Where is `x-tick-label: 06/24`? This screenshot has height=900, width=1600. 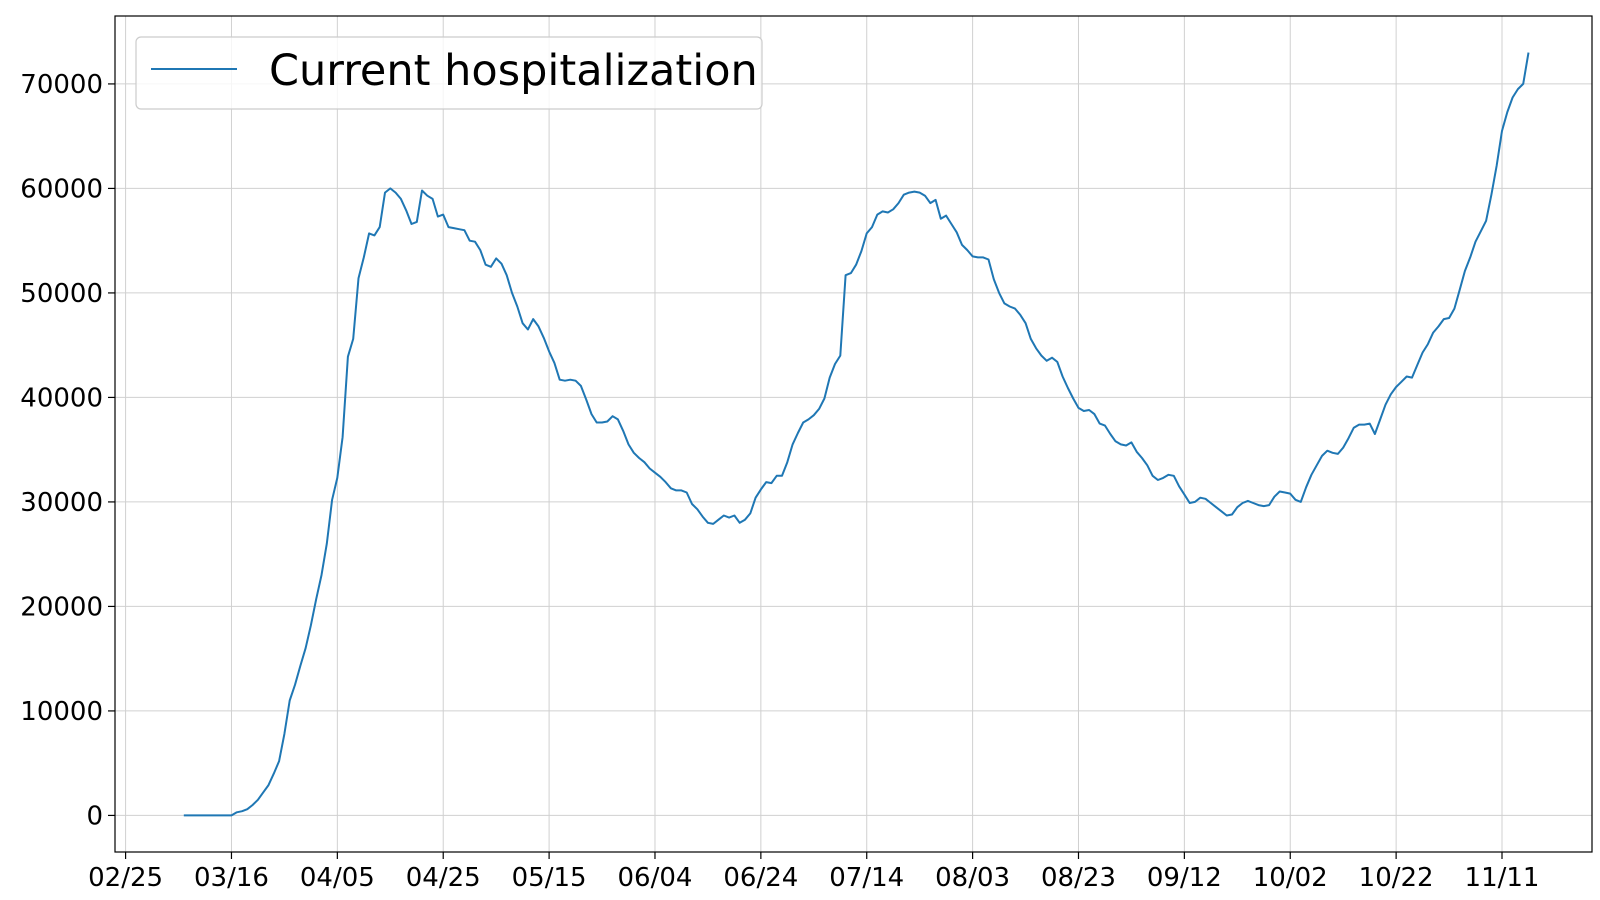 x-tick-label: 06/24 is located at coordinates (760, 878).